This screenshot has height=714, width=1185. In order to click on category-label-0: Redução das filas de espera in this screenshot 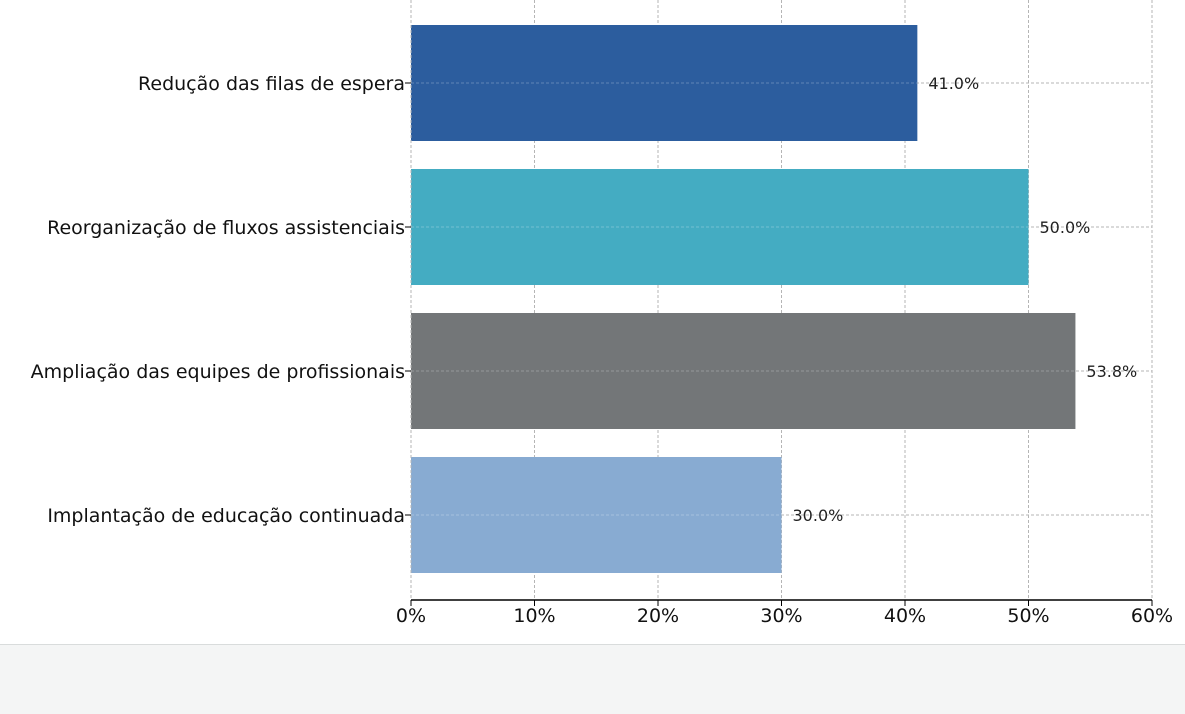, I will do `click(271, 84)`.